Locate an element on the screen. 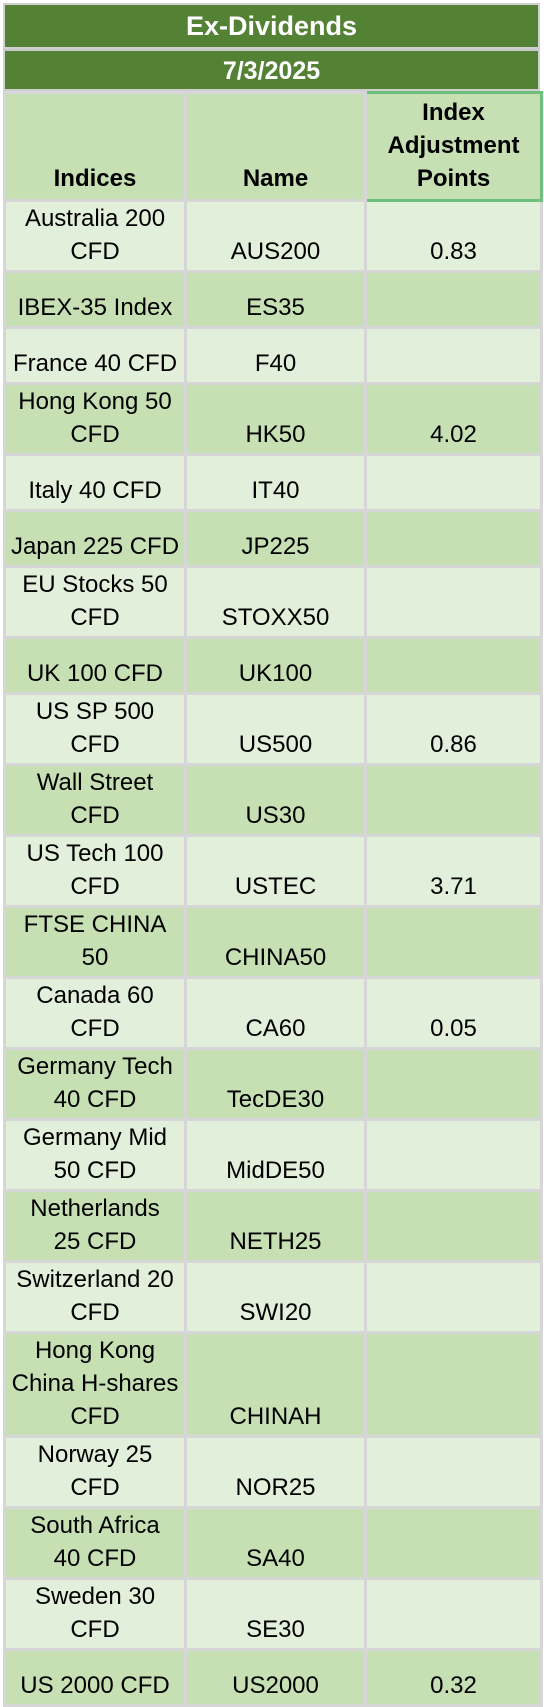 This screenshot has height=1707, width=544. index-label-line: IBEX-35 Index is located at coordinates (95, 307).